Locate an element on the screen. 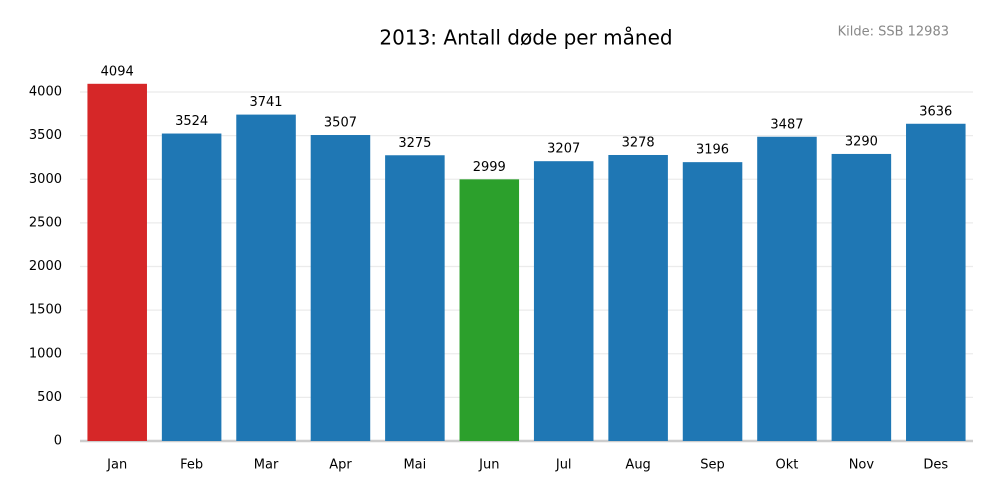 This screenshot has height=504, width=1000. value-label: 3636 is located at coordinates (935, 111).